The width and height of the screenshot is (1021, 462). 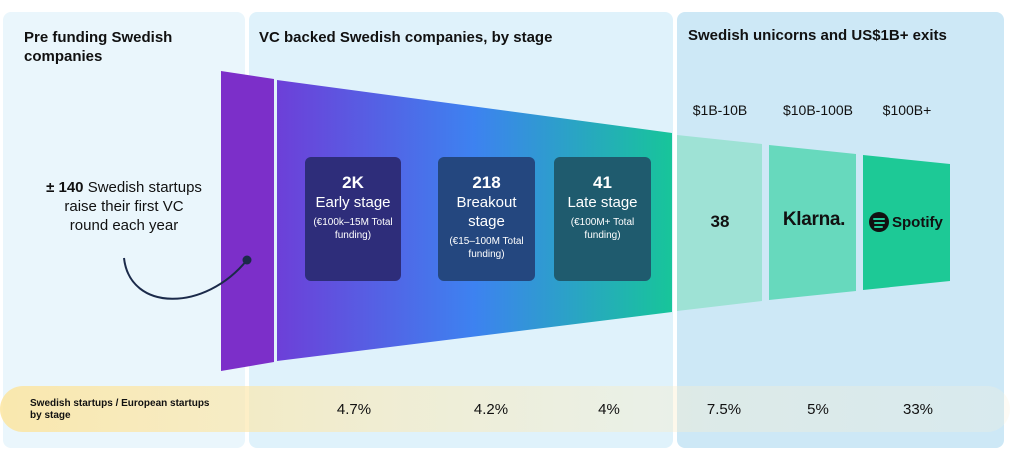 I want to click on stage-name: Late stage, so click(x=602, y=202).